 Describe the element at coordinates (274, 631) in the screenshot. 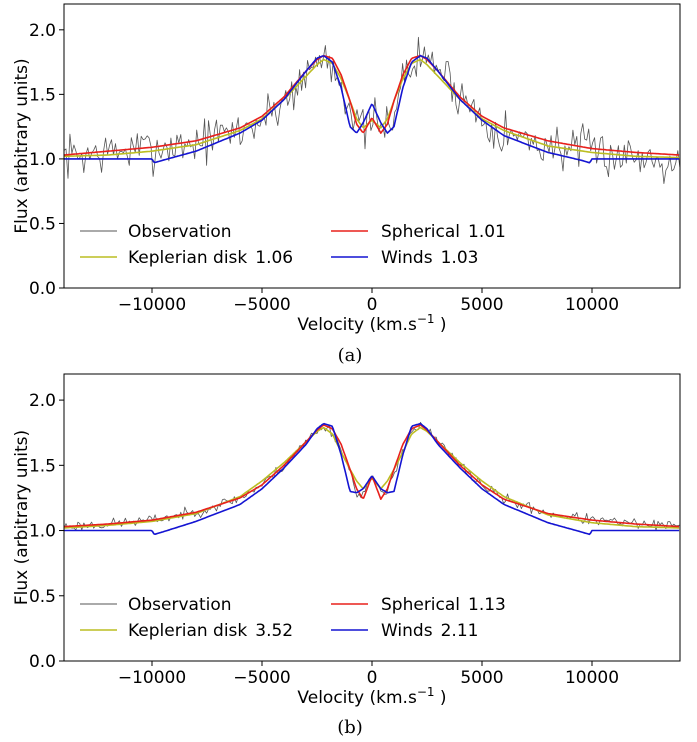

I see `legend-series-value: 3.52` at that location.